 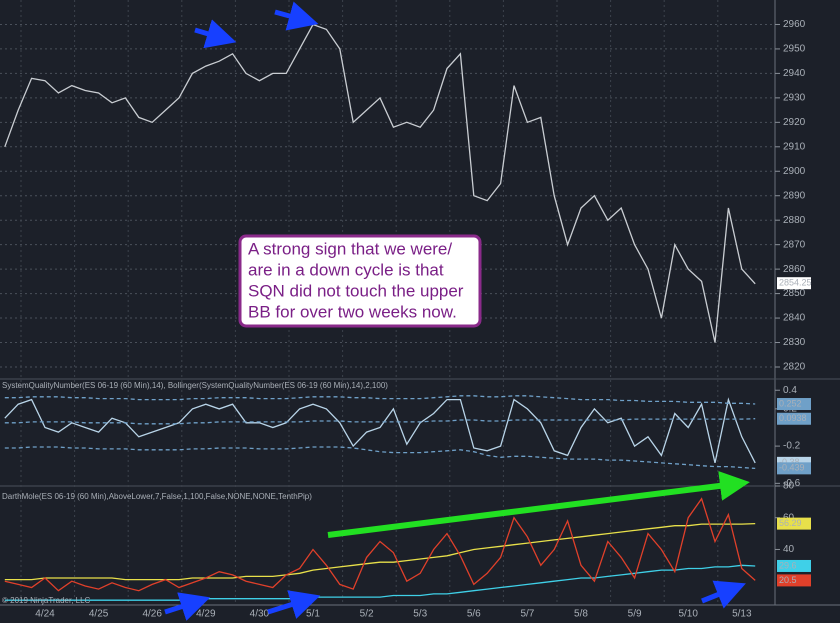 I want to click on y-tick-label: 2960, so click(x=794, y=24).